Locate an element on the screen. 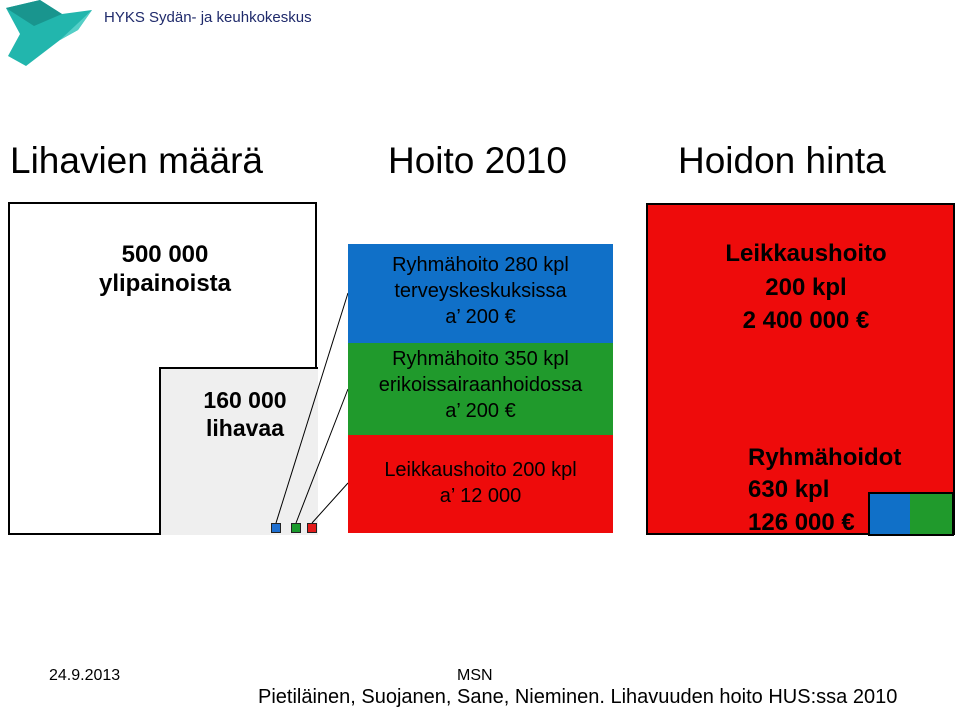 The image size is (960, 712). block-line: Leikkaushoito 200 kpl is located at coordinates (480, 470).